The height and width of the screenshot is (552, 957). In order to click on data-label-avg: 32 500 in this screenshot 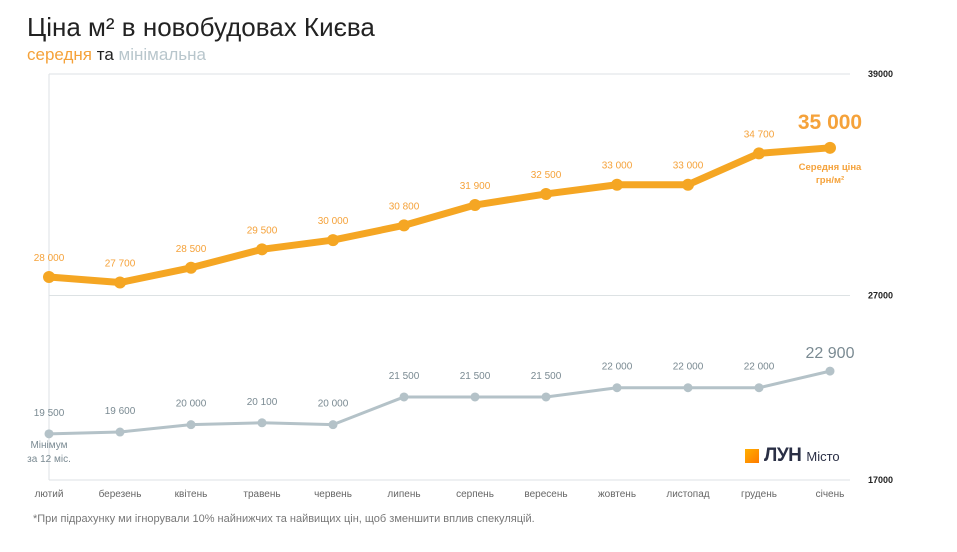, I will do `click(546, 175)`.